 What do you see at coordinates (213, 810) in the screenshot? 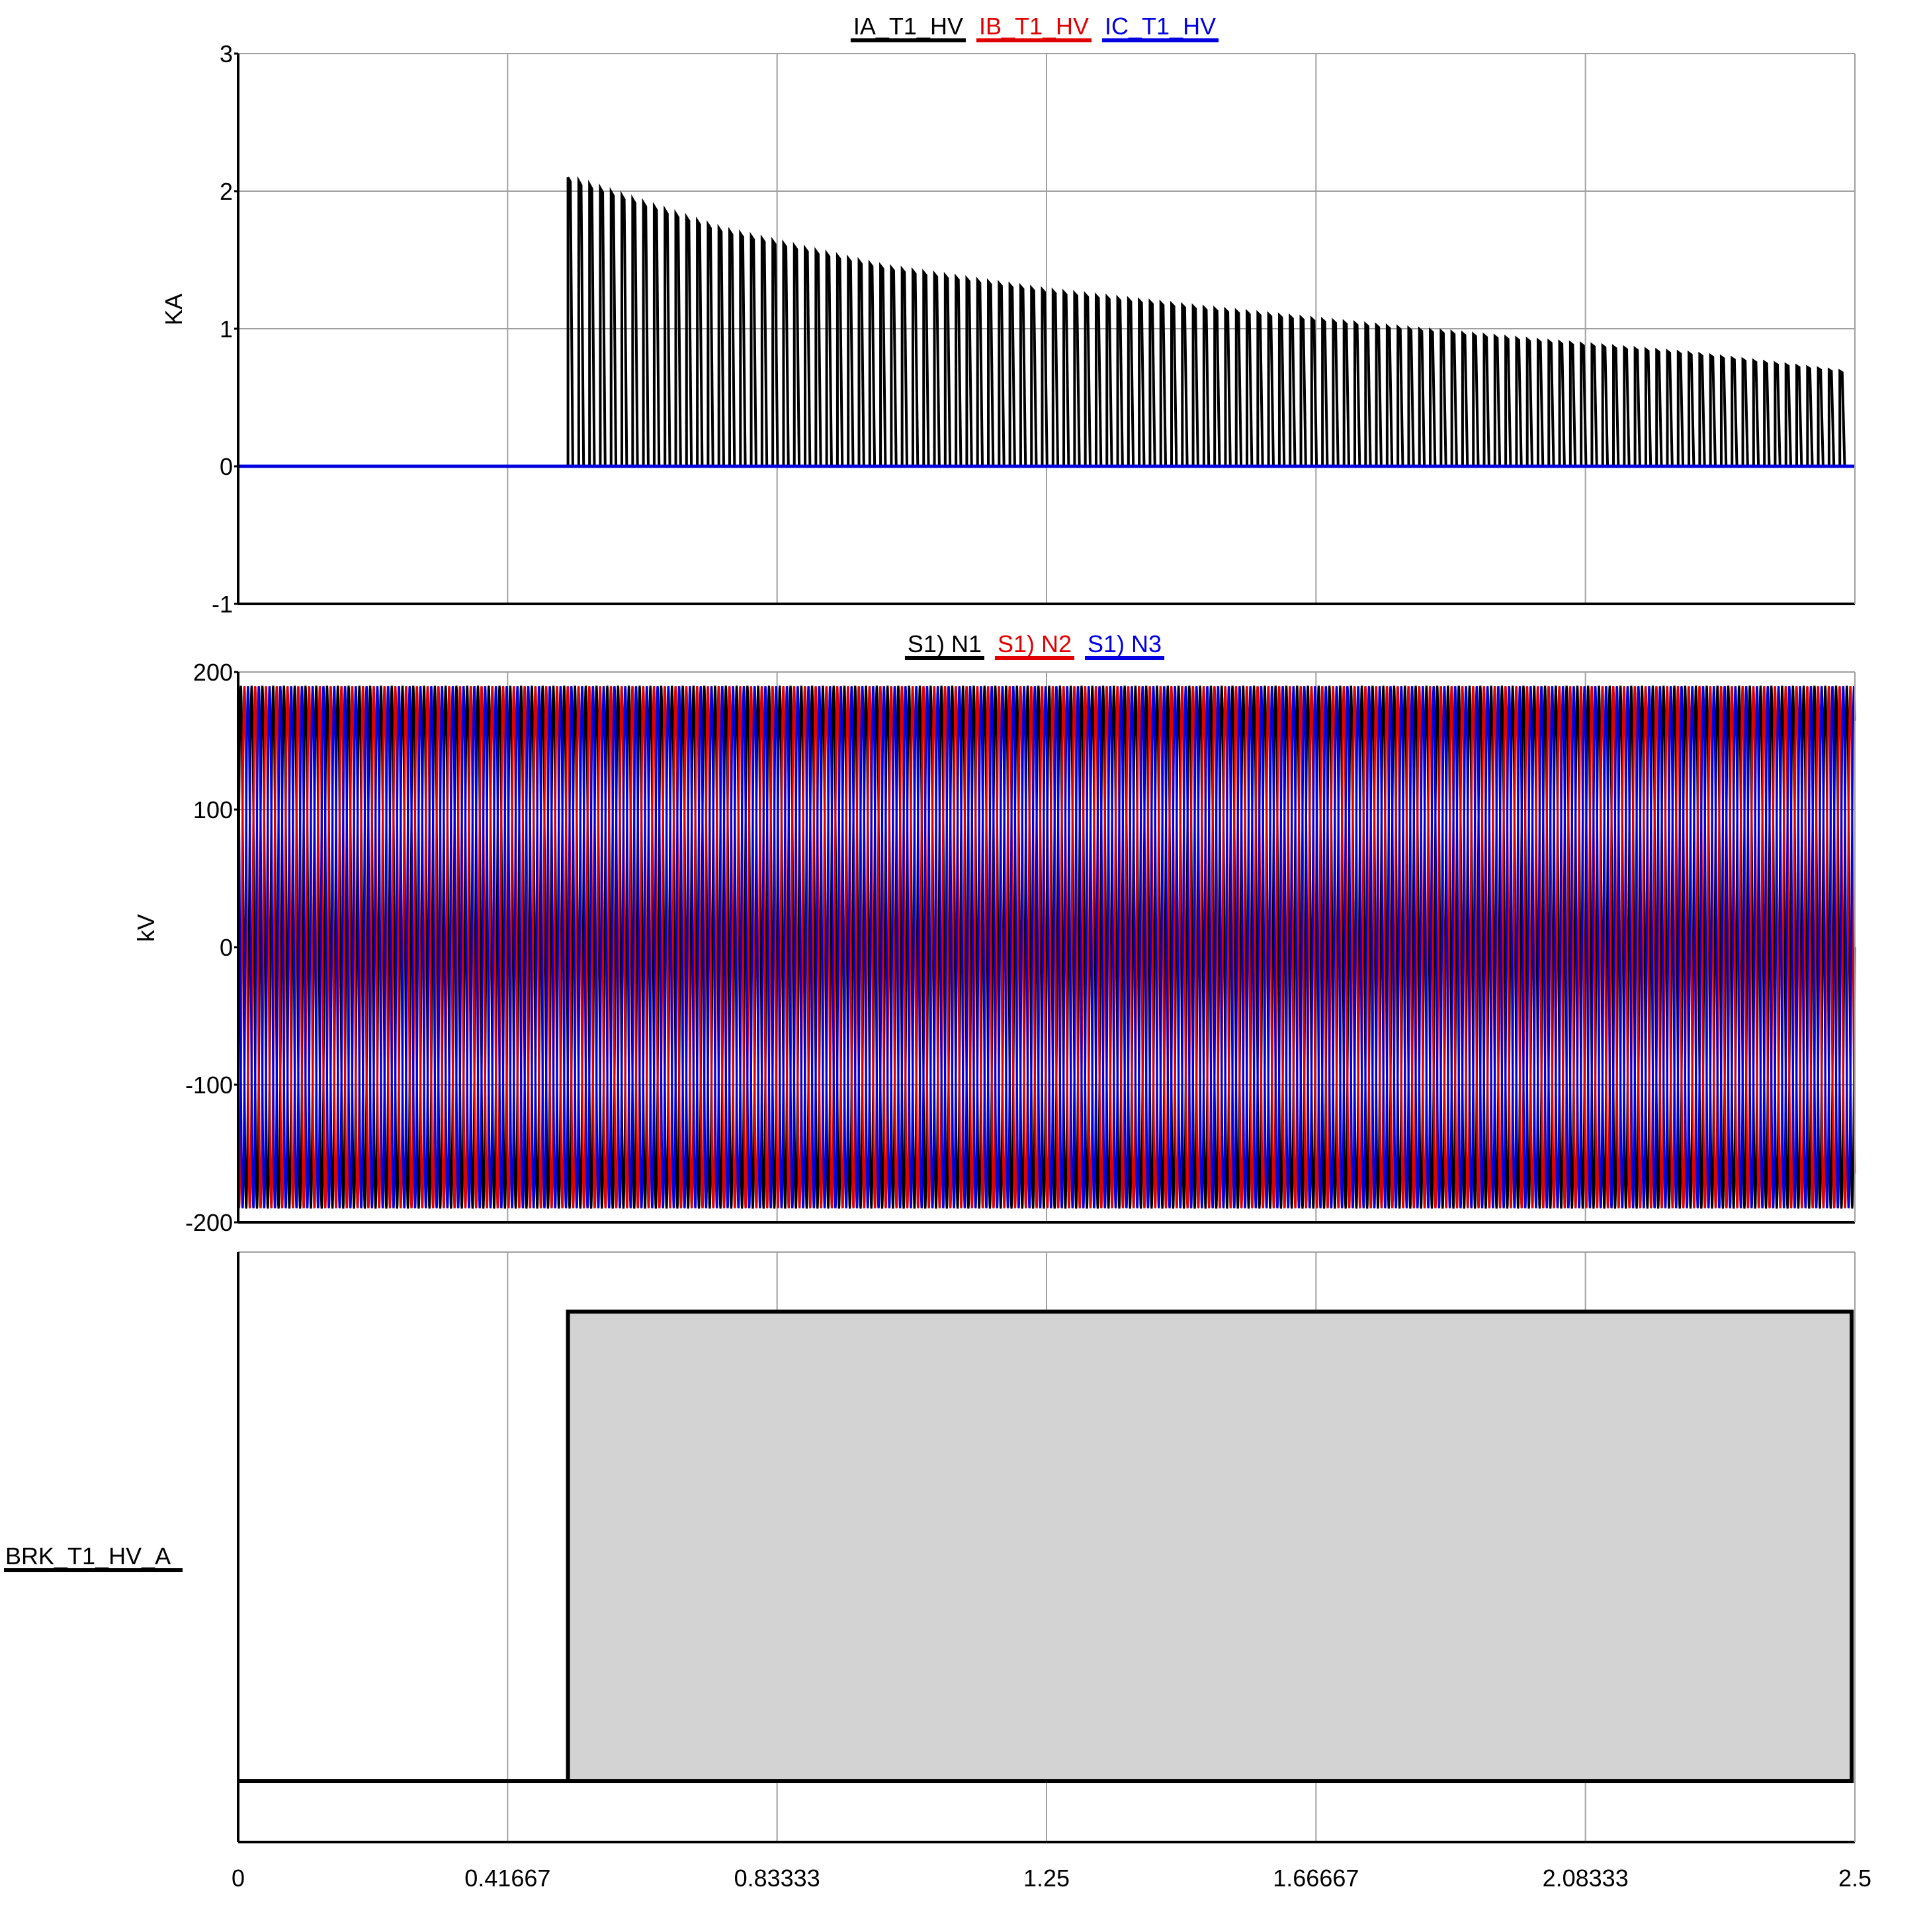
I see `voltage-y-tick-label: 100` at bounding box center [213, 810].